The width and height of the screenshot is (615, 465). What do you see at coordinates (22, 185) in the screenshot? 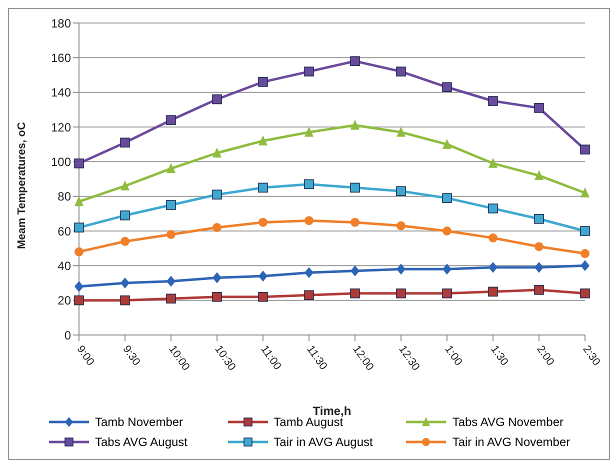
I see `y-axis-title: Meam Temperatures, oC` at bounding box center [22, 185].